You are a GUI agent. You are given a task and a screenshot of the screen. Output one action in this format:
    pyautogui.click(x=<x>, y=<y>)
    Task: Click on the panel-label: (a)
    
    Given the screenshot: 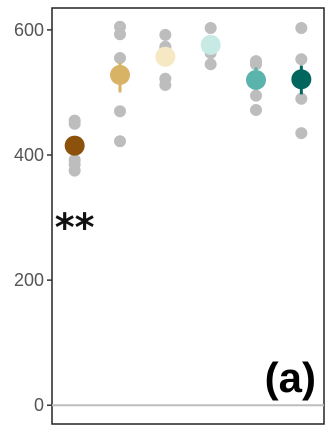 What is the action you would take?
    pyautogui.click(x=290, y=377)
    